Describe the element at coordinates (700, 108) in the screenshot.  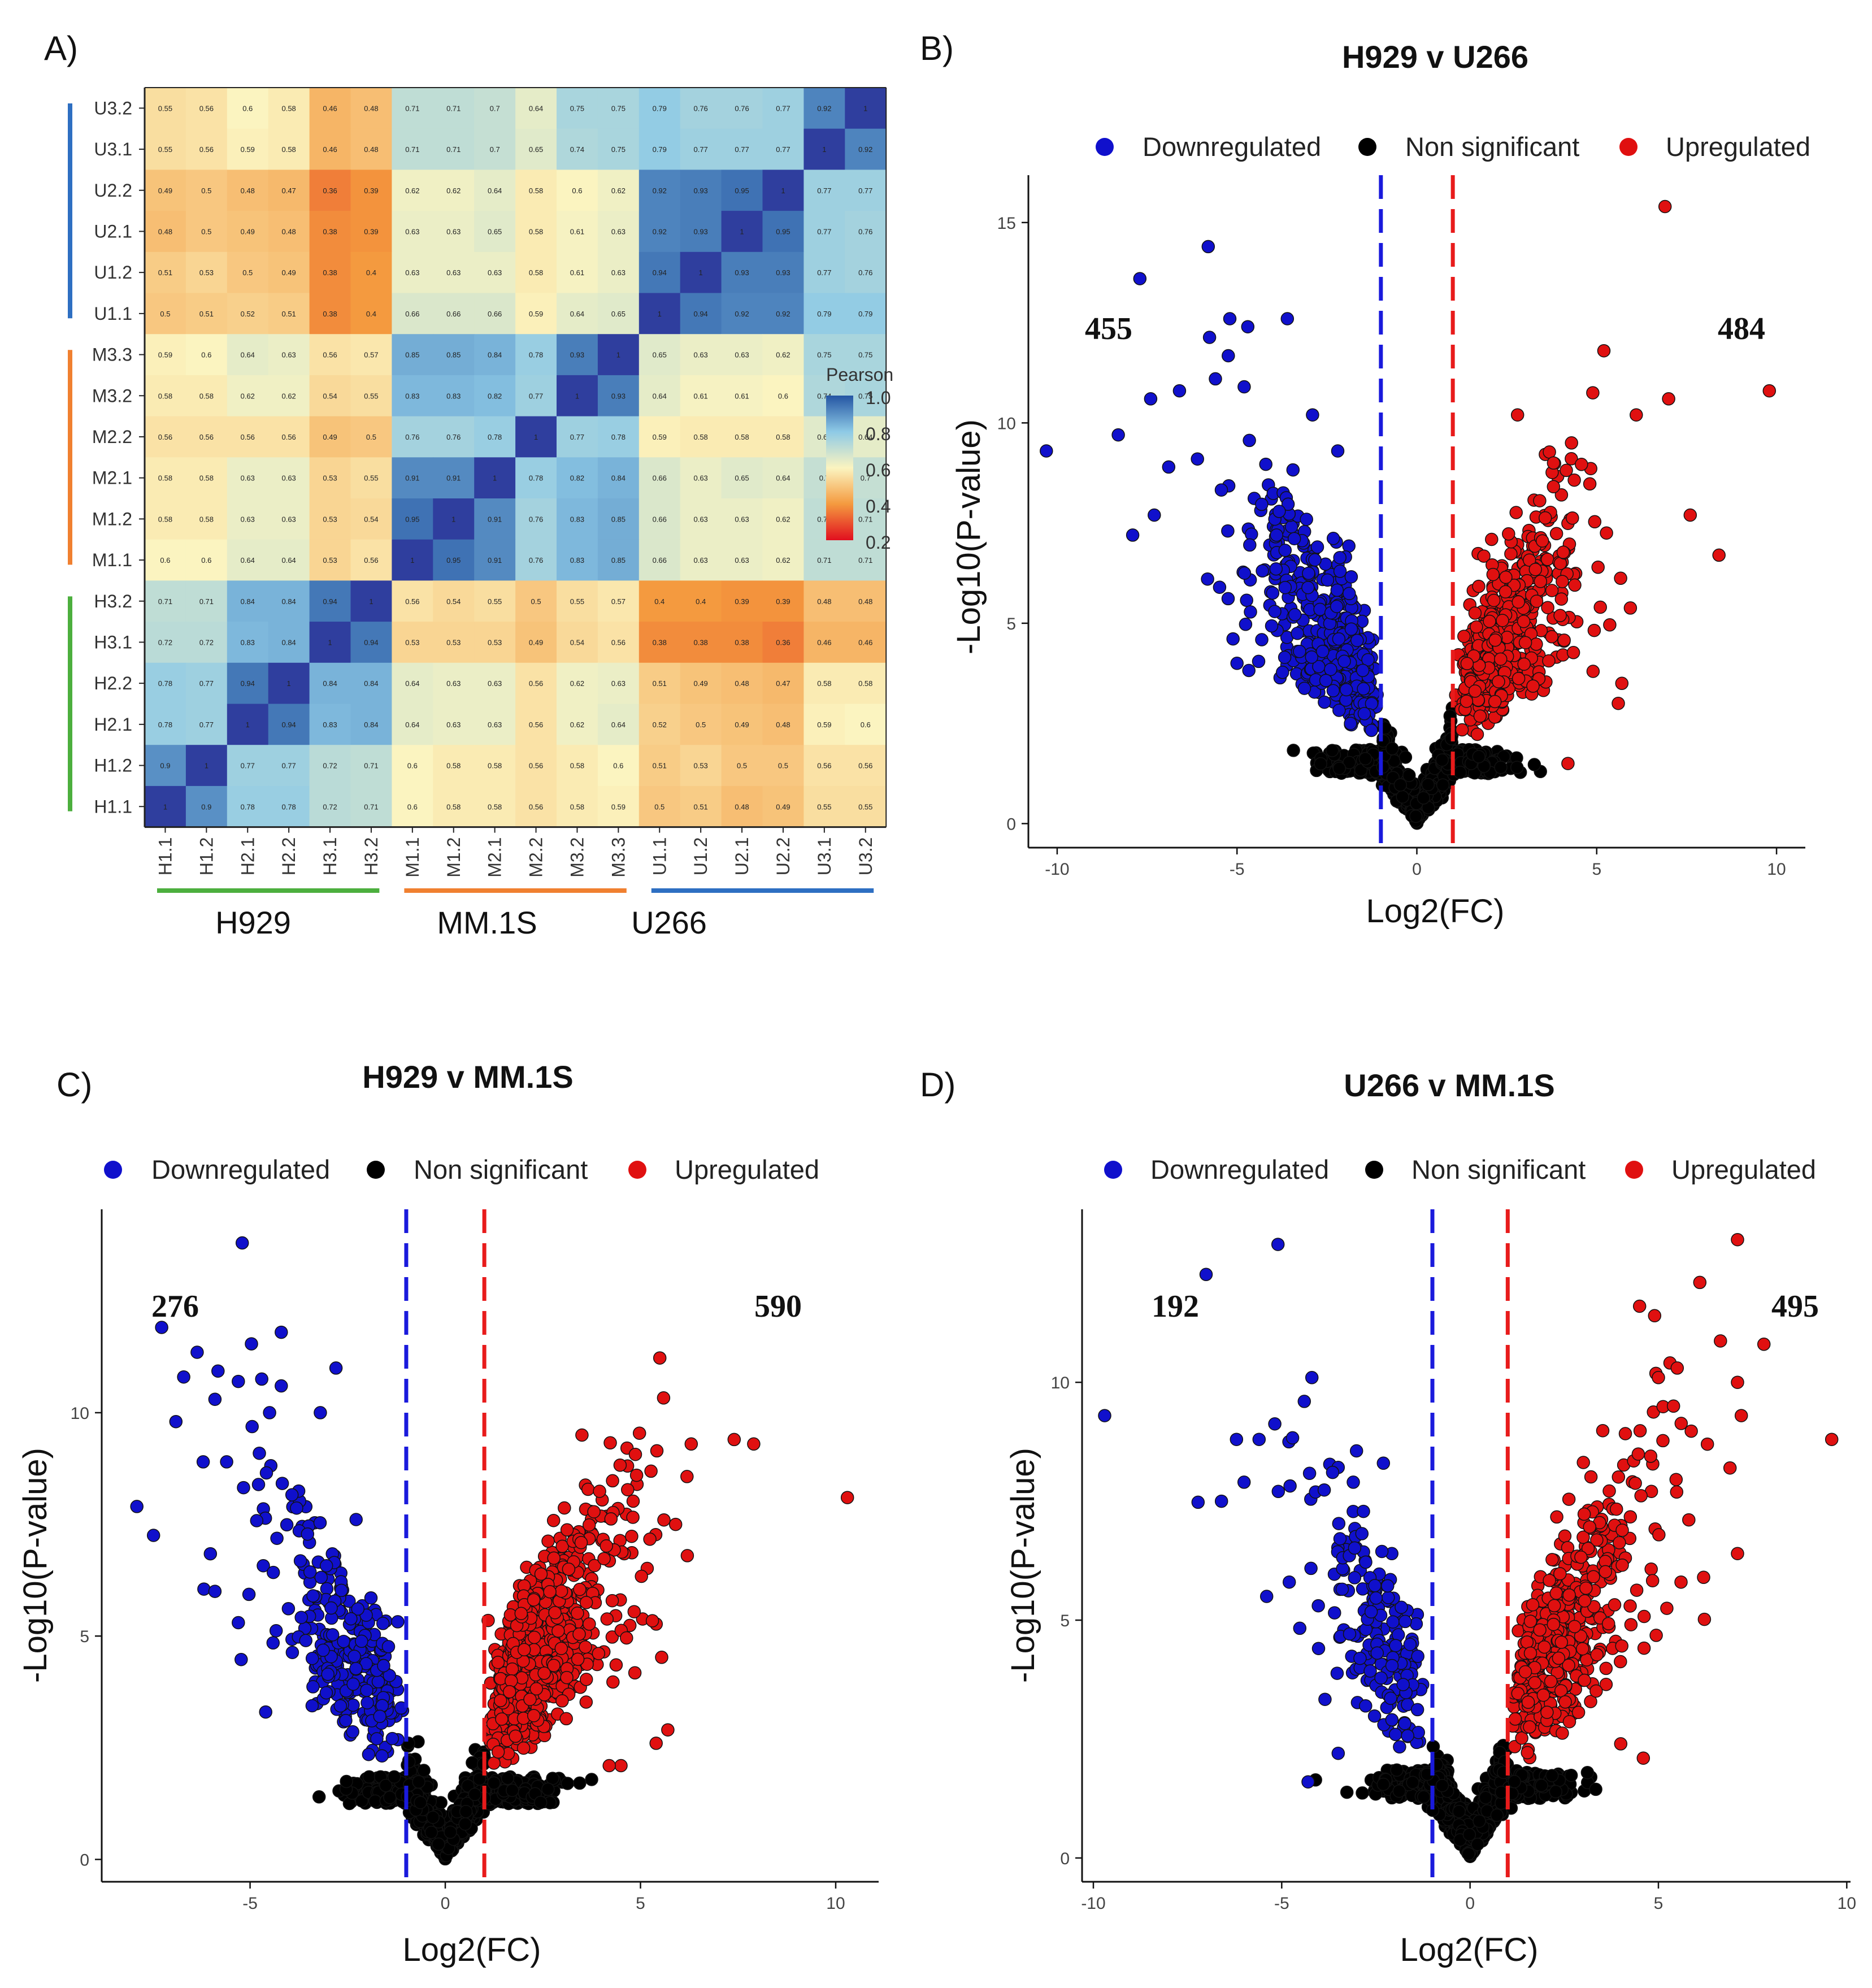
I see `heatmap-cell-value: 0.76` at that location.